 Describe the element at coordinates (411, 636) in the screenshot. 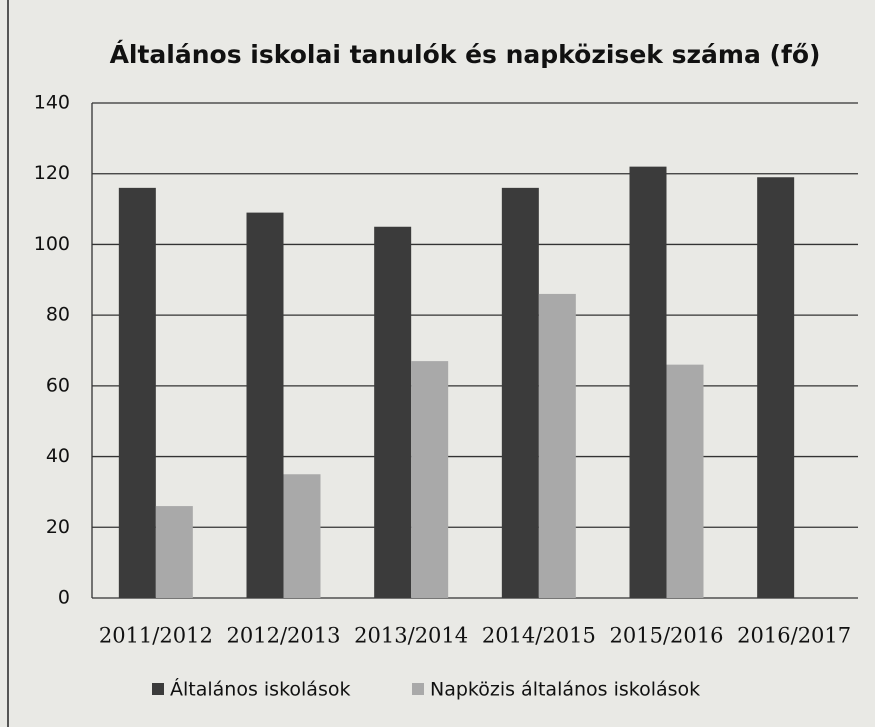

I see `x-tick-label: 2013/2014` at that location.